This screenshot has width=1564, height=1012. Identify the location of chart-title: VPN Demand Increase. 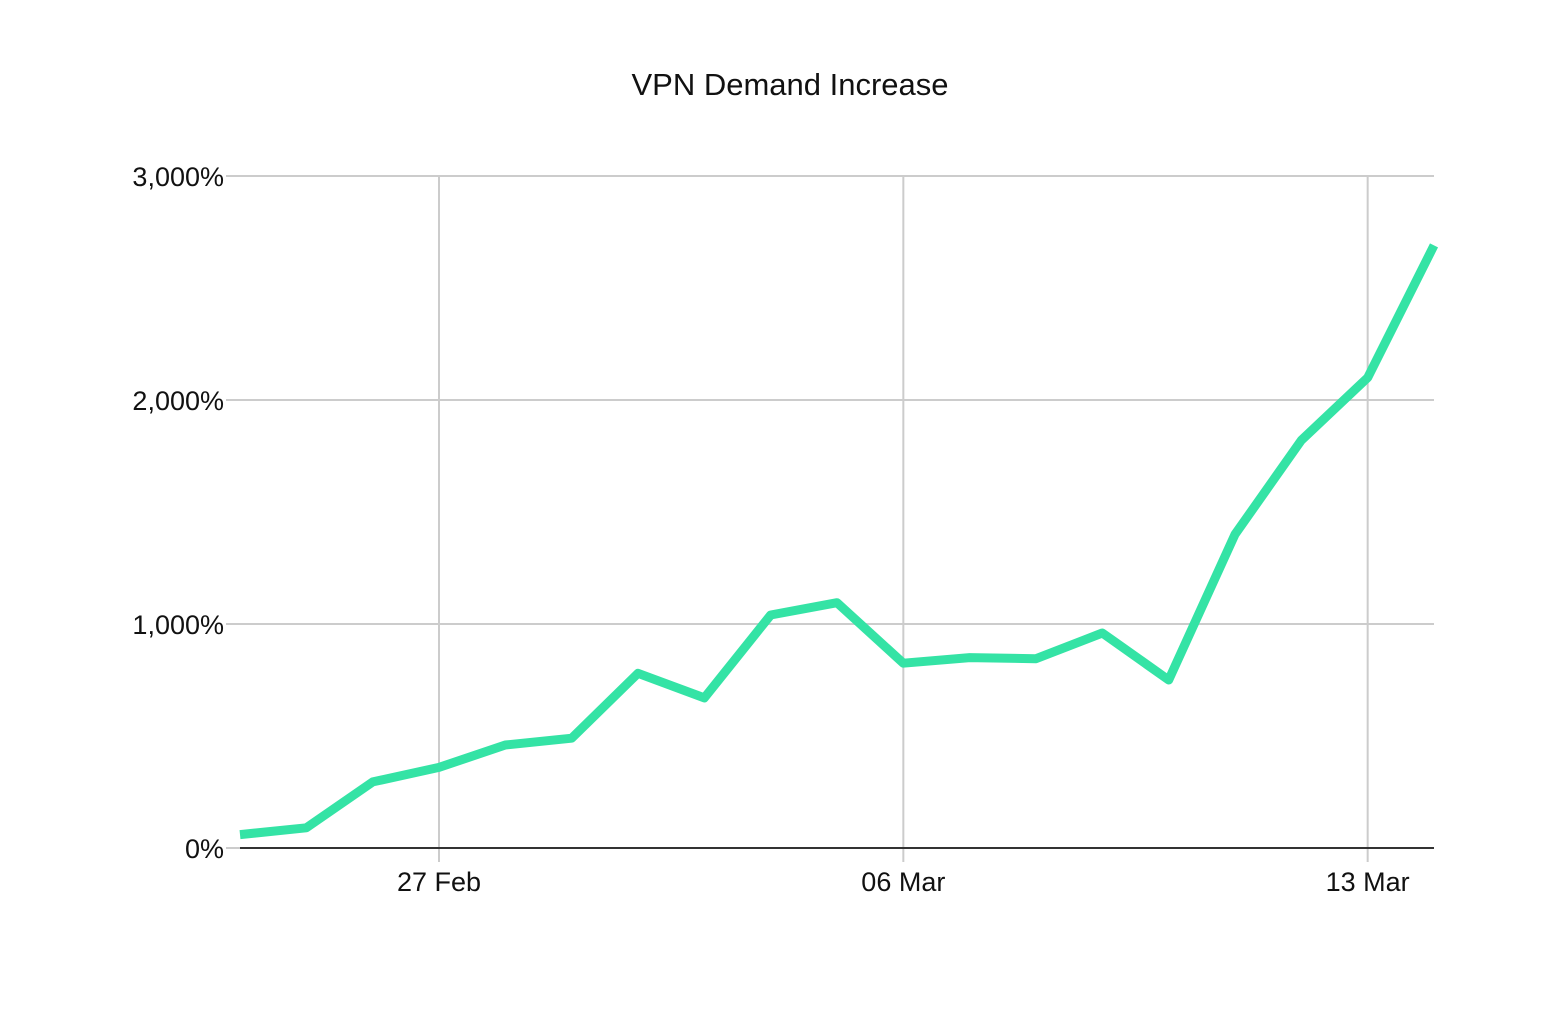
(789, 84).